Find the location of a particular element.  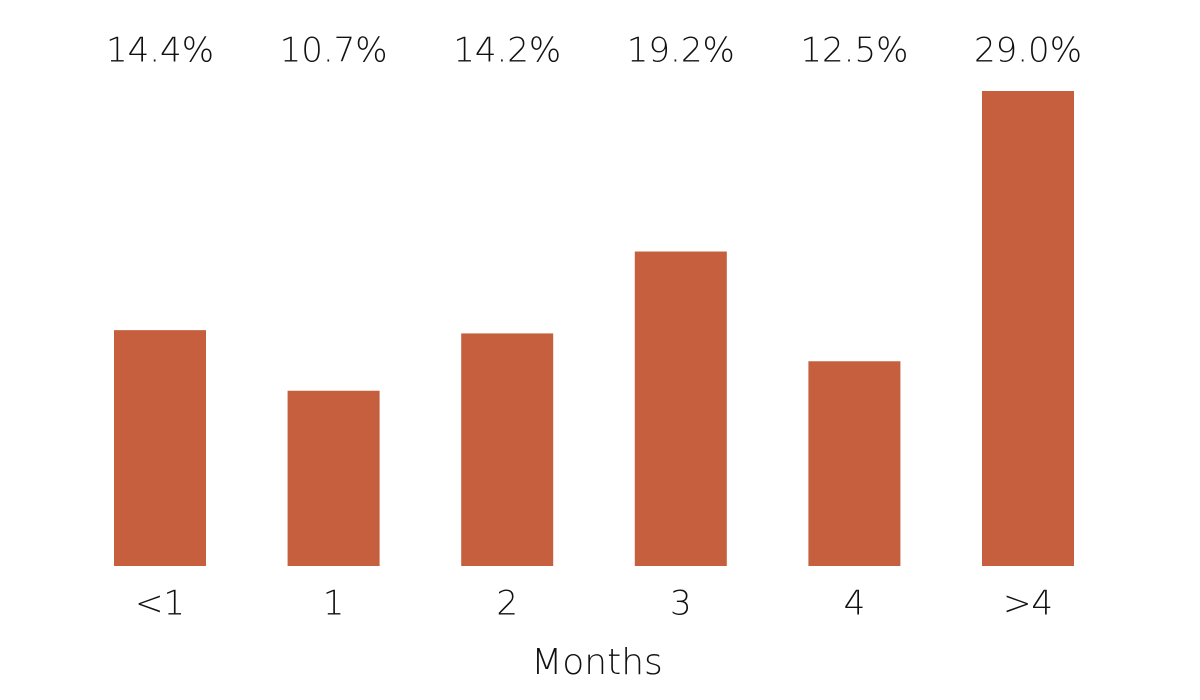

x-tick-label: 1 is located at coordinates (334, 604).